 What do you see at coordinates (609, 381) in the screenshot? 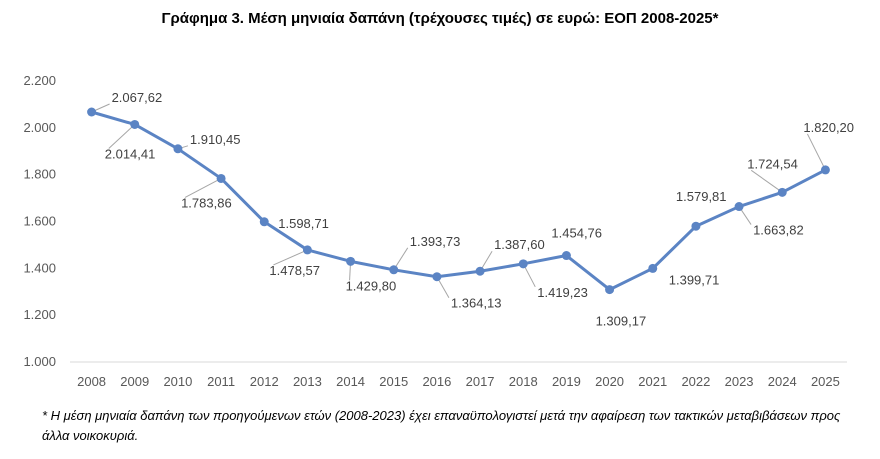
I see `x-tick-label: 2020` at bounding box center [609, 381].